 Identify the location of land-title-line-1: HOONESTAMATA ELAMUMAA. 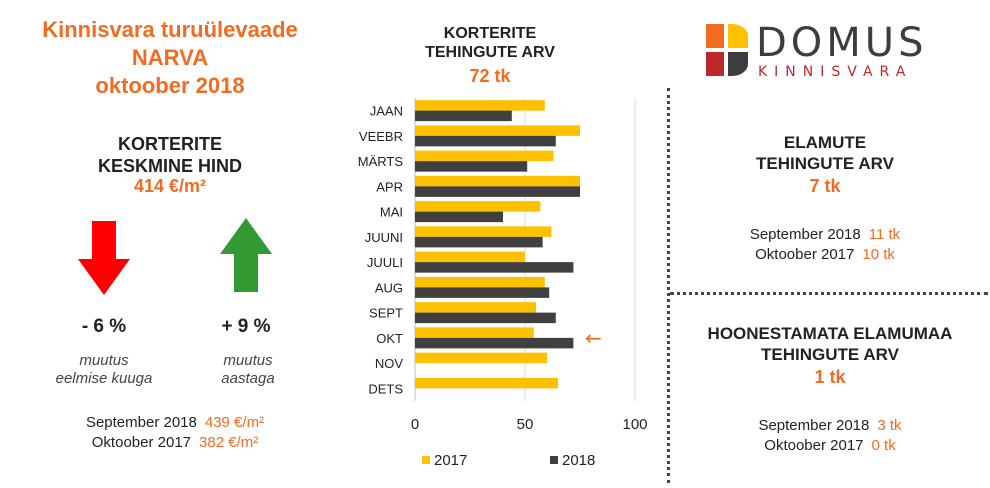
(830, 333).